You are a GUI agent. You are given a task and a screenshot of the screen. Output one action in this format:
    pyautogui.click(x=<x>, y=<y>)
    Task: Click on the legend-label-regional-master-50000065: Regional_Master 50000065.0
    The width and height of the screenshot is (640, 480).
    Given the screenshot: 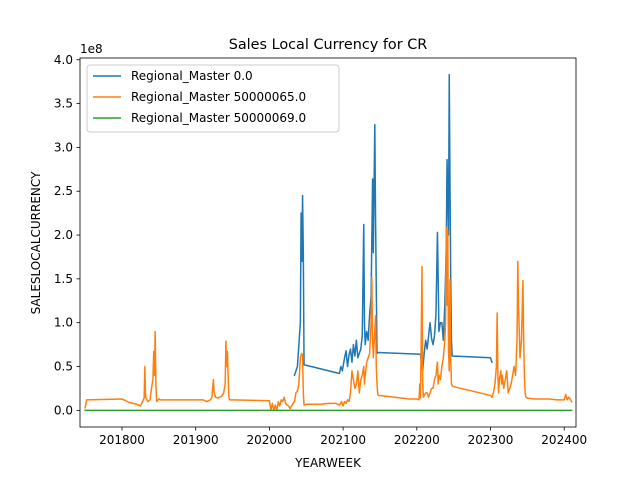 What is the action you would take?
    pyautogui.click(x=218, y=97)
    